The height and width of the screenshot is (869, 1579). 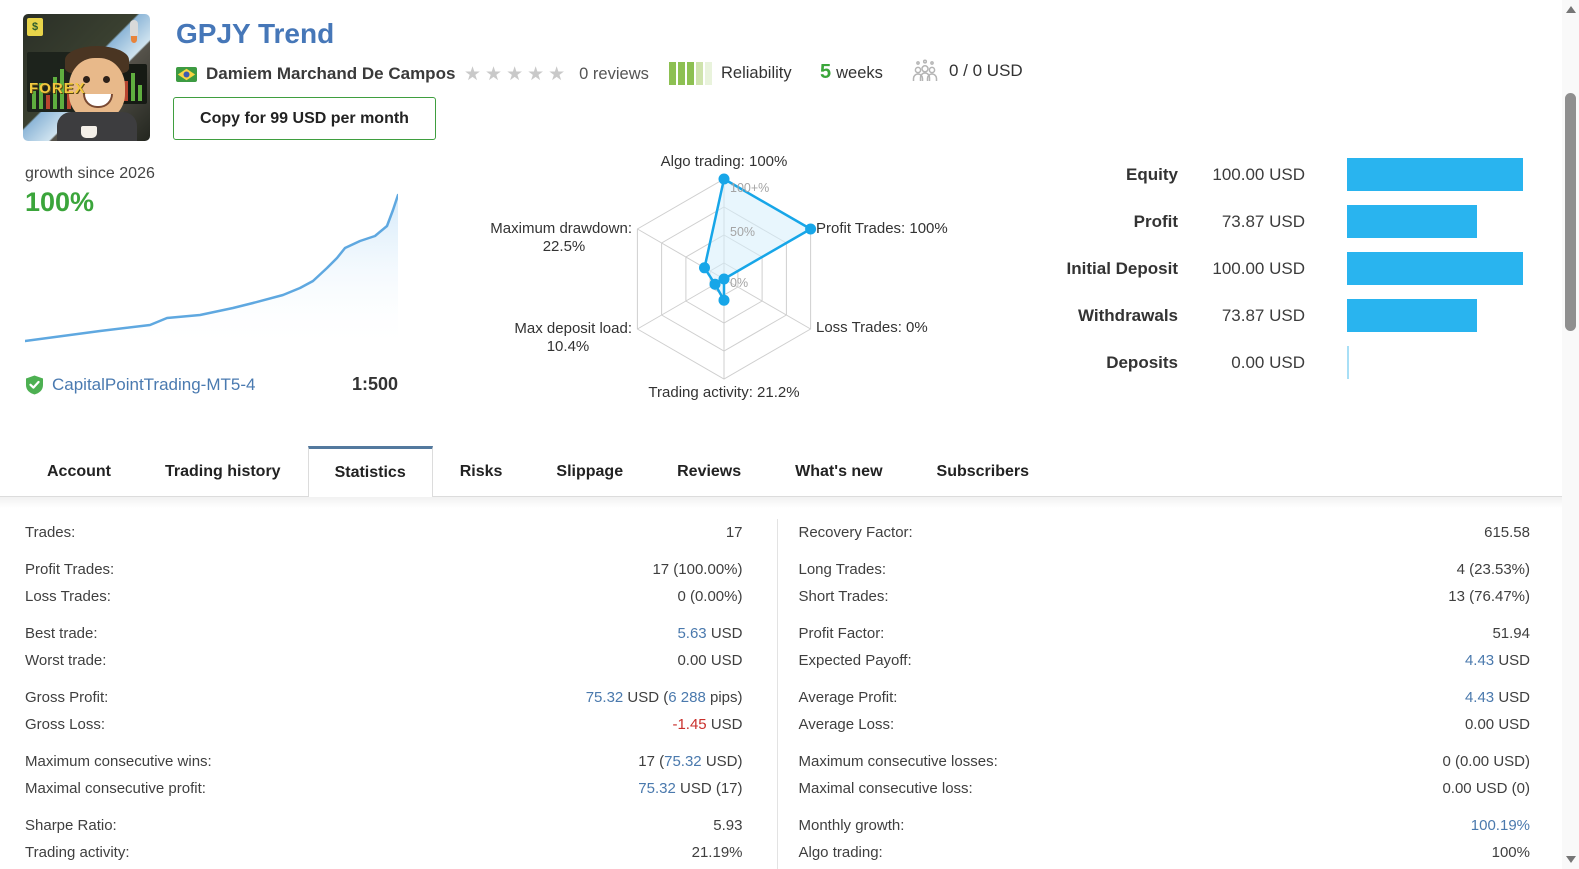 What do you see at coordinates (781, 496) in the screenshot?
I see `tabs-divider` at bounding box center [781, 496].